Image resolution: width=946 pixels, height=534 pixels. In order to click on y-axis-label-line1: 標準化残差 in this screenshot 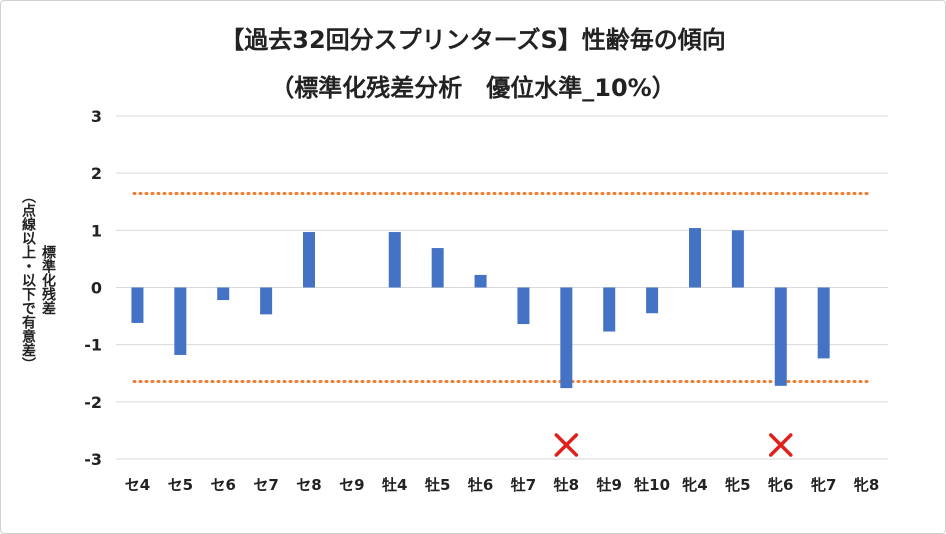, I will do `click(48, 280)`.